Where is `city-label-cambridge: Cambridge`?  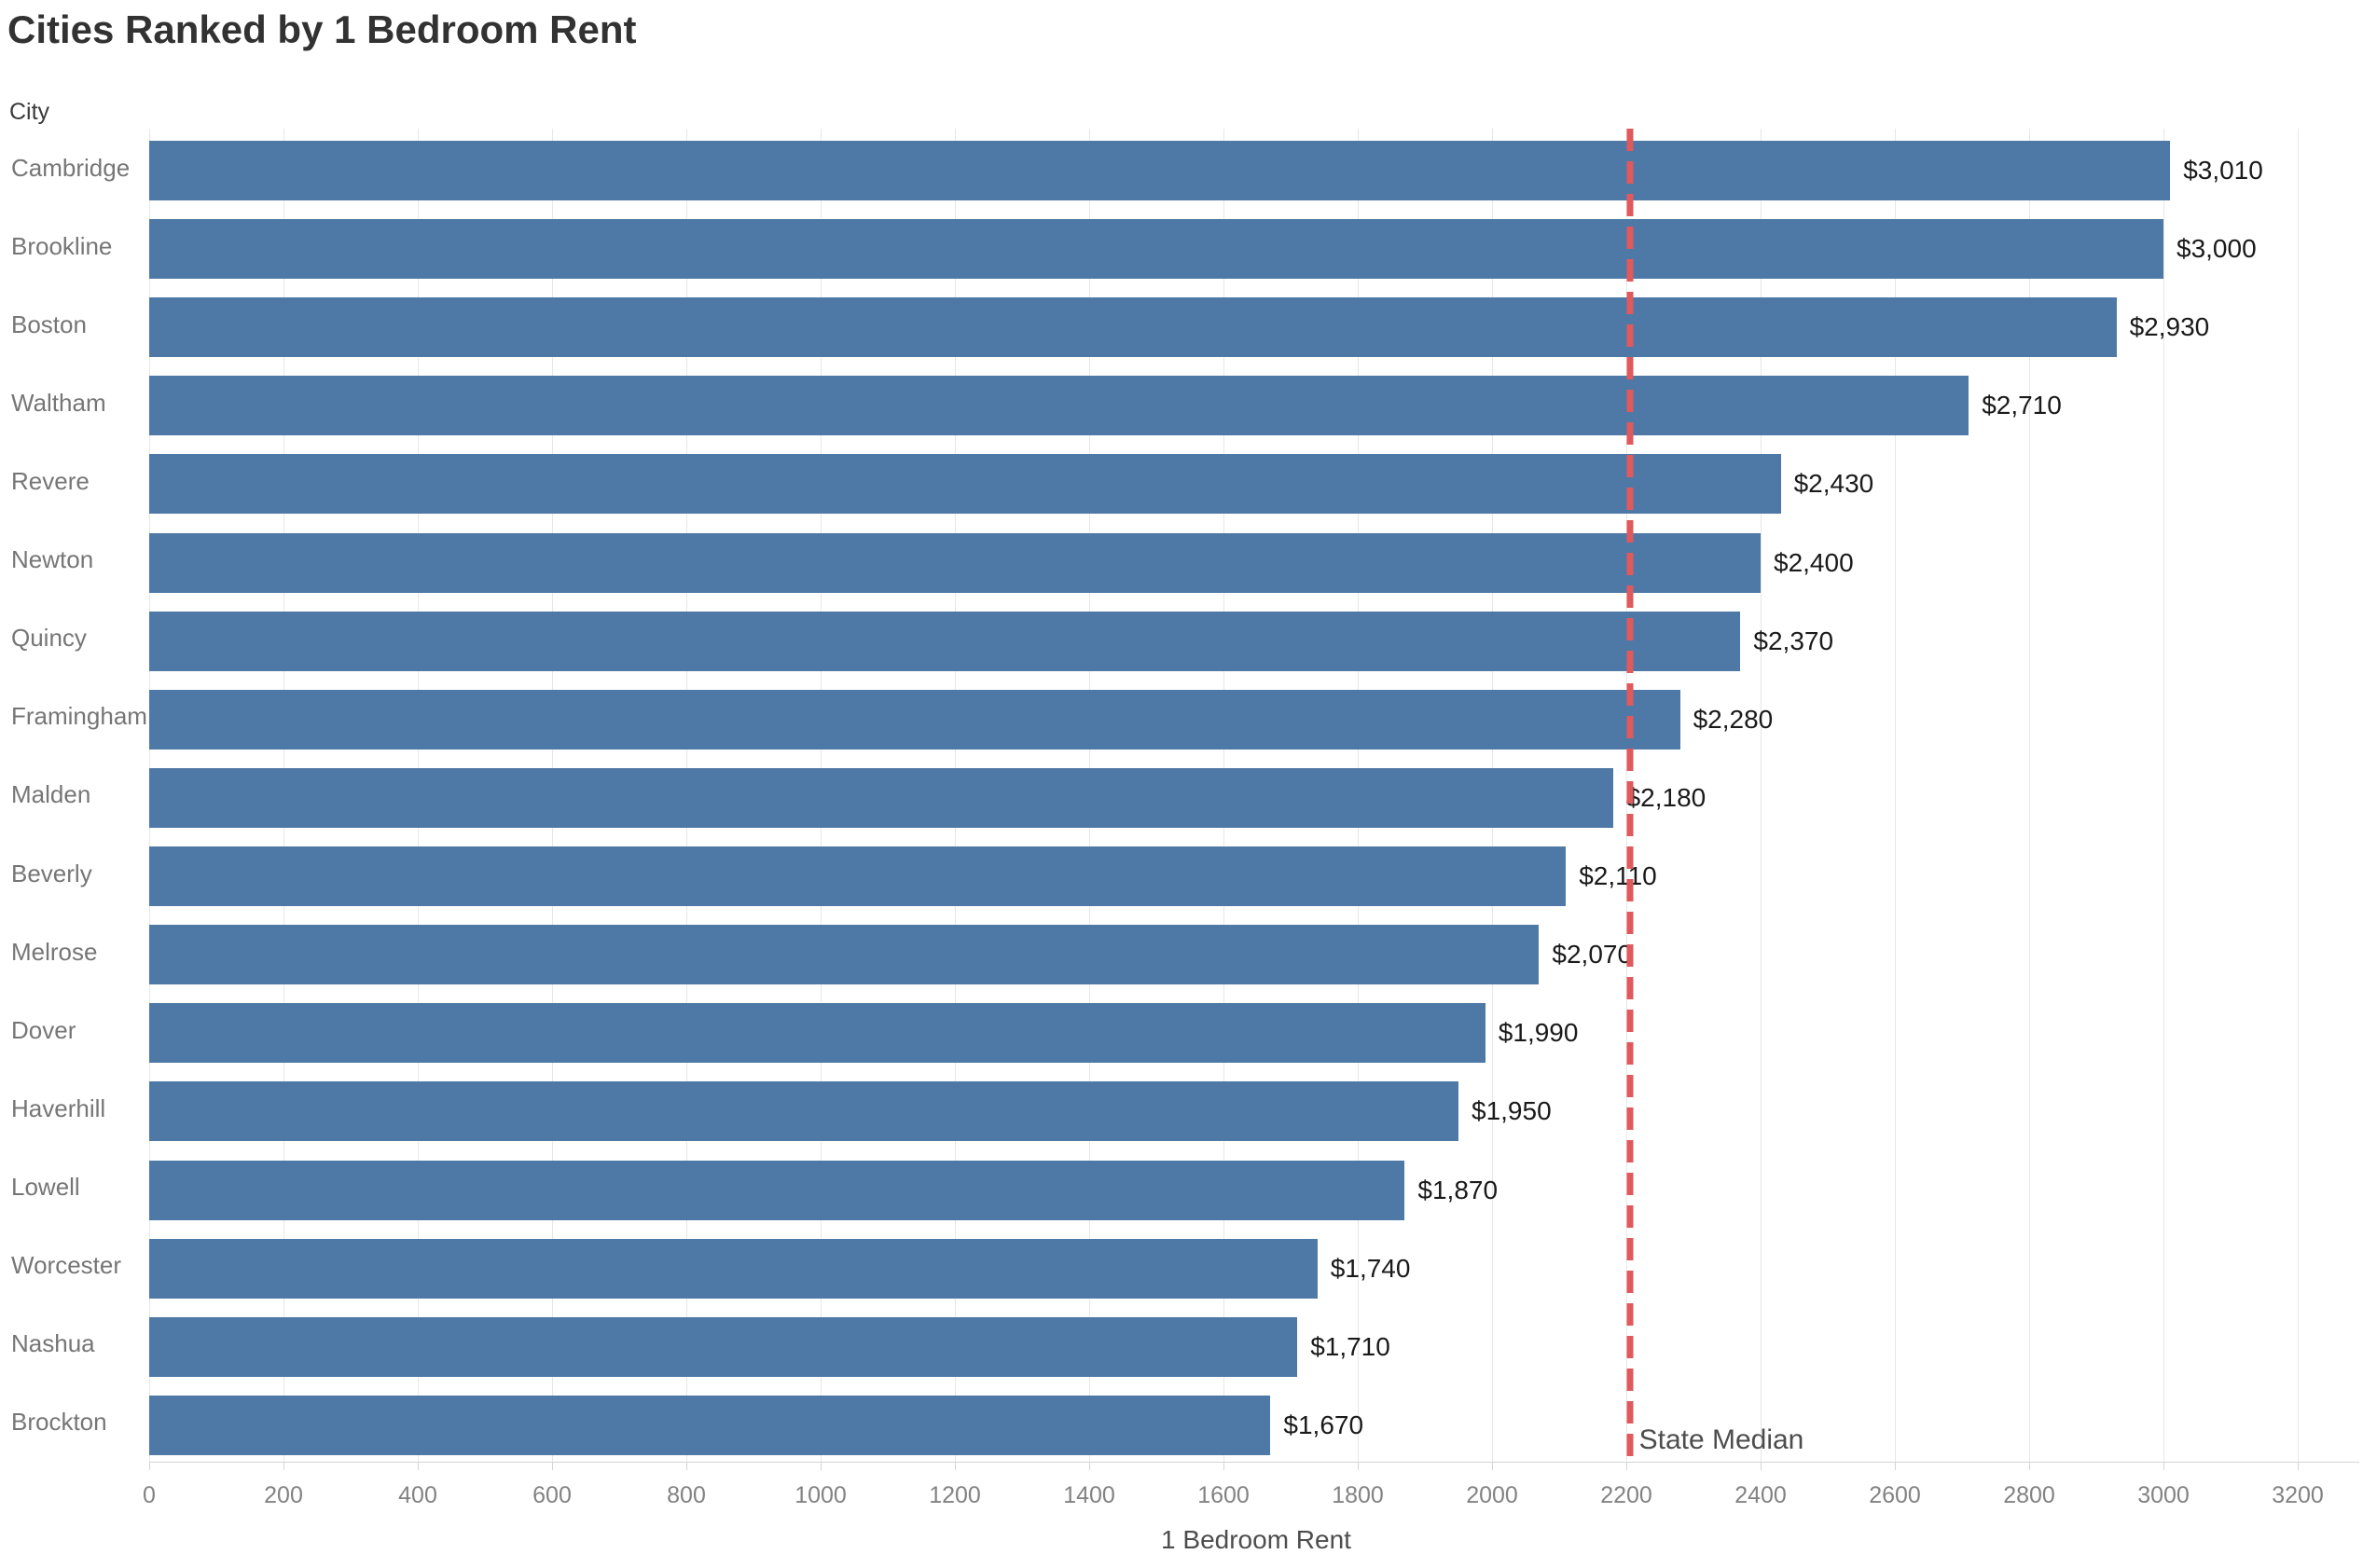
city-label-cambridge: Cambridge is located at coordinates (71, 167).